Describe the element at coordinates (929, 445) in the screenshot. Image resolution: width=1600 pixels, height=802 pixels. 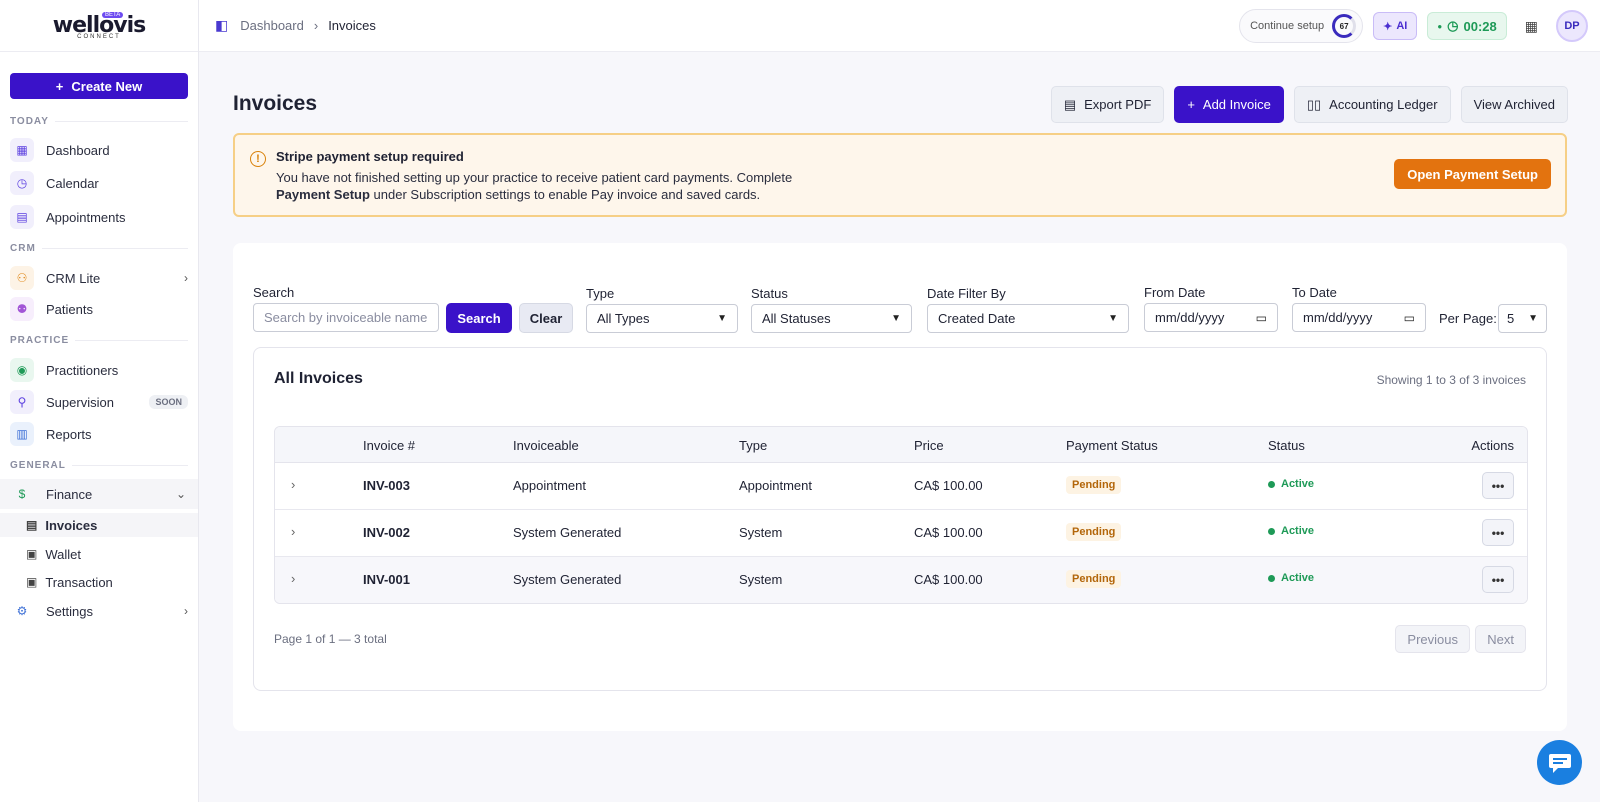
I see `col-price: Price` at that location.